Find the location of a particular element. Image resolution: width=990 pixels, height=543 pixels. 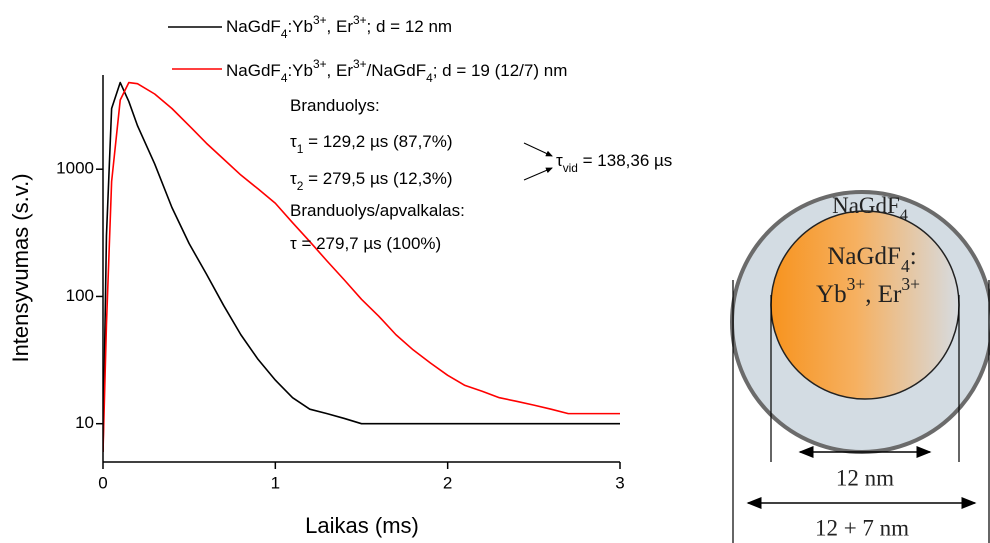

dimension-label: 12 nm is located at coordinates (865, 477).